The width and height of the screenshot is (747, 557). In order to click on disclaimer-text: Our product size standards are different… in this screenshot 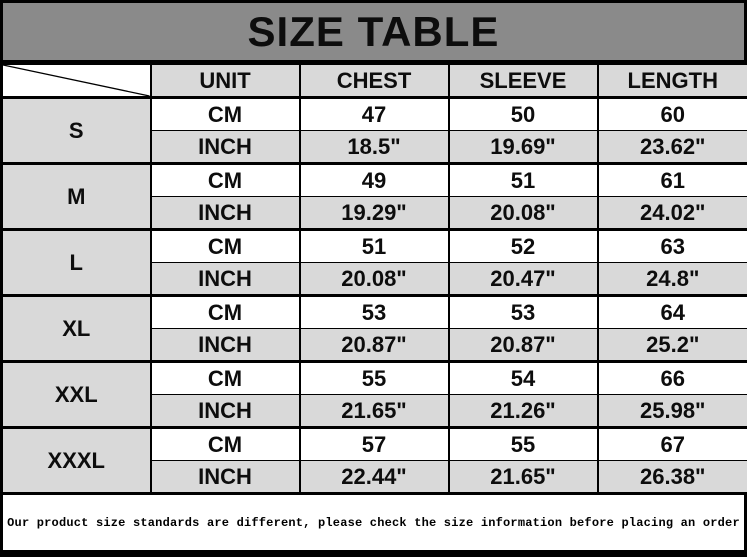, I will do `click(373, 522)`.